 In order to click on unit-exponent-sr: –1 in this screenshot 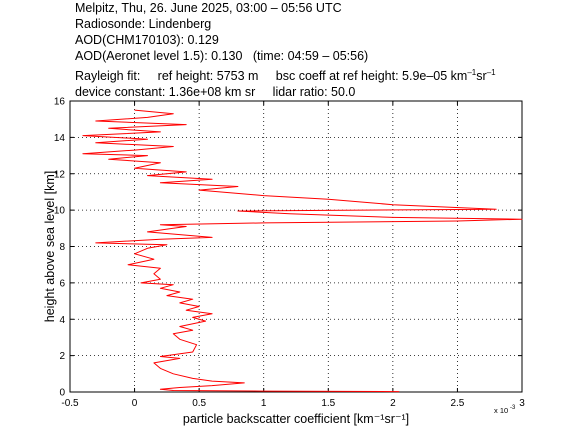, I will do `click(491, 72)`.